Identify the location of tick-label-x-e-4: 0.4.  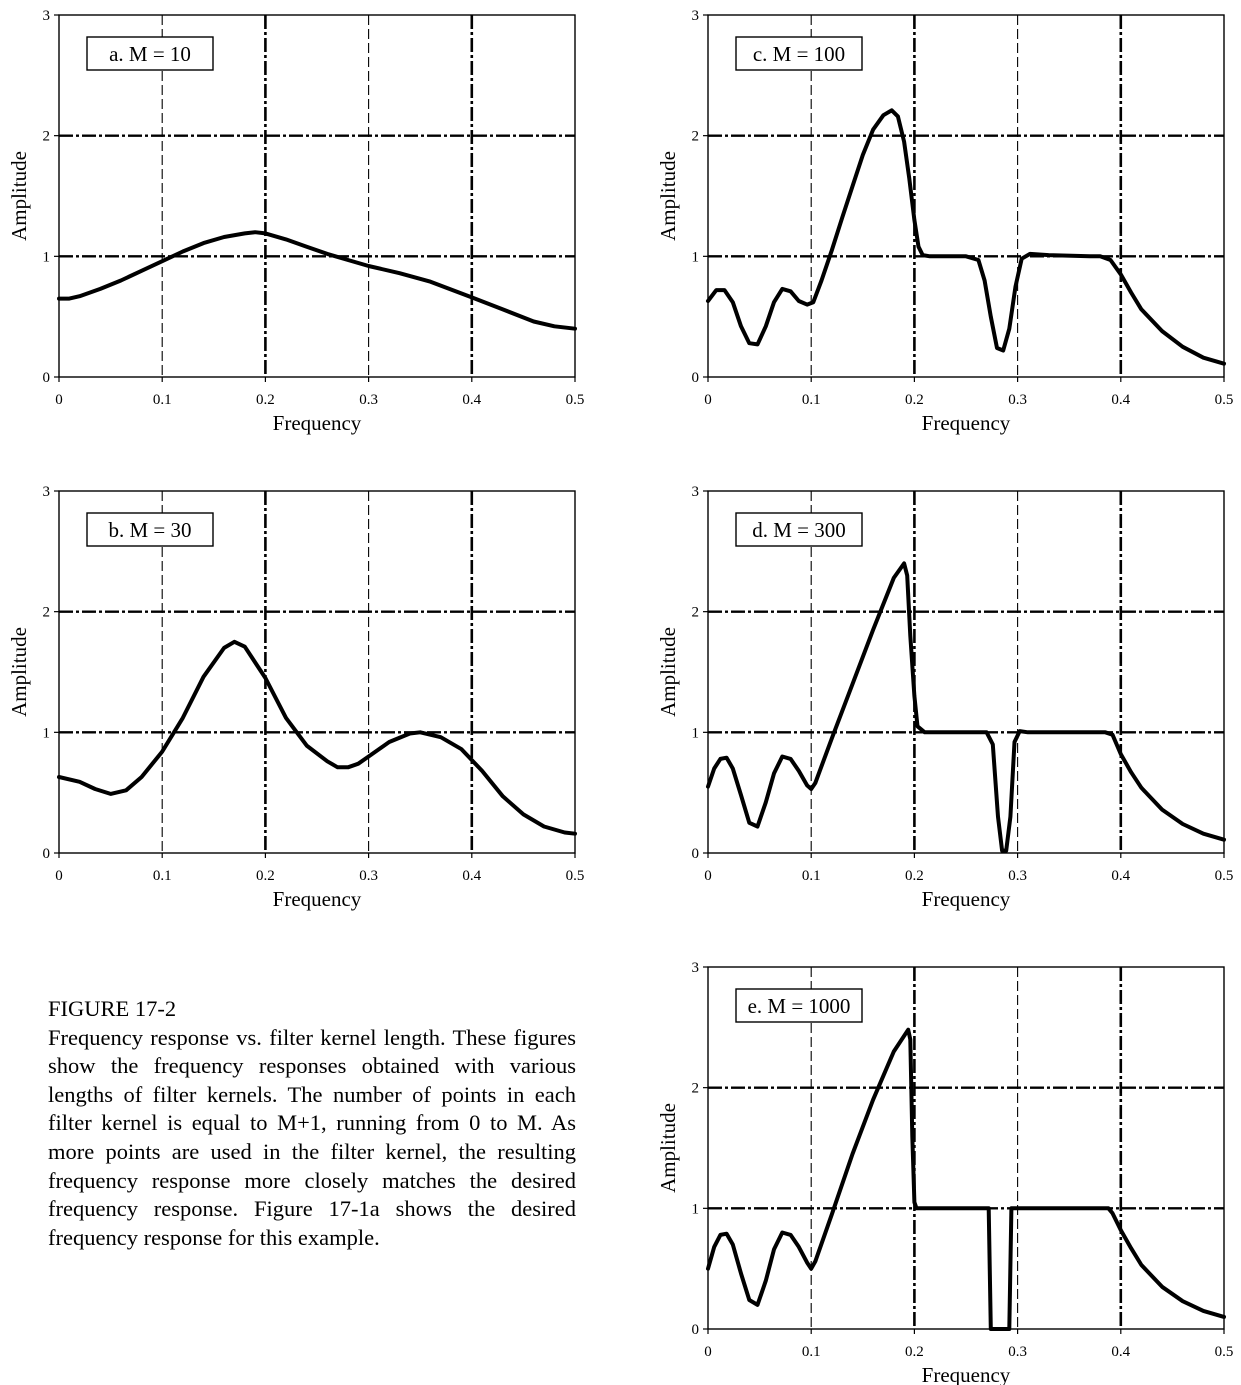
(1120, 1352).